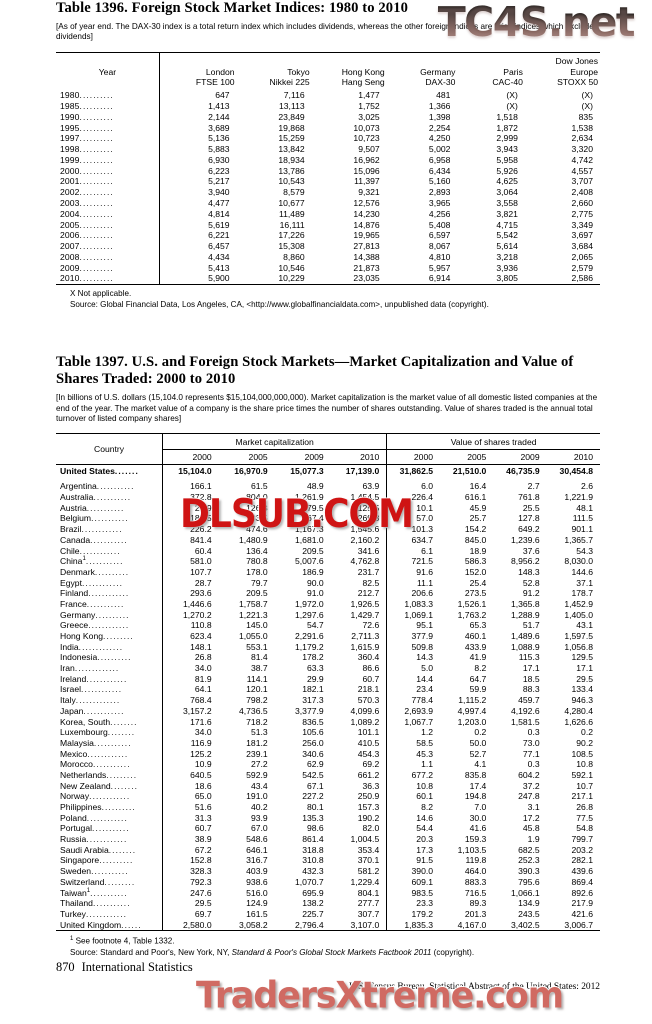  I want to click on cell-value: 6,434, so click(439, 170).